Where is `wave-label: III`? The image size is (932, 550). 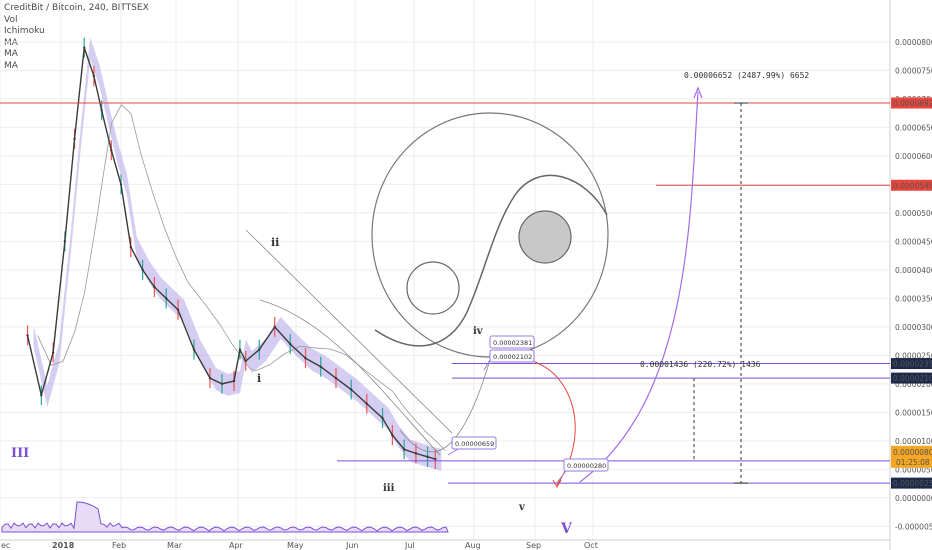 wave-label: III is located at coordinates (20, 453).